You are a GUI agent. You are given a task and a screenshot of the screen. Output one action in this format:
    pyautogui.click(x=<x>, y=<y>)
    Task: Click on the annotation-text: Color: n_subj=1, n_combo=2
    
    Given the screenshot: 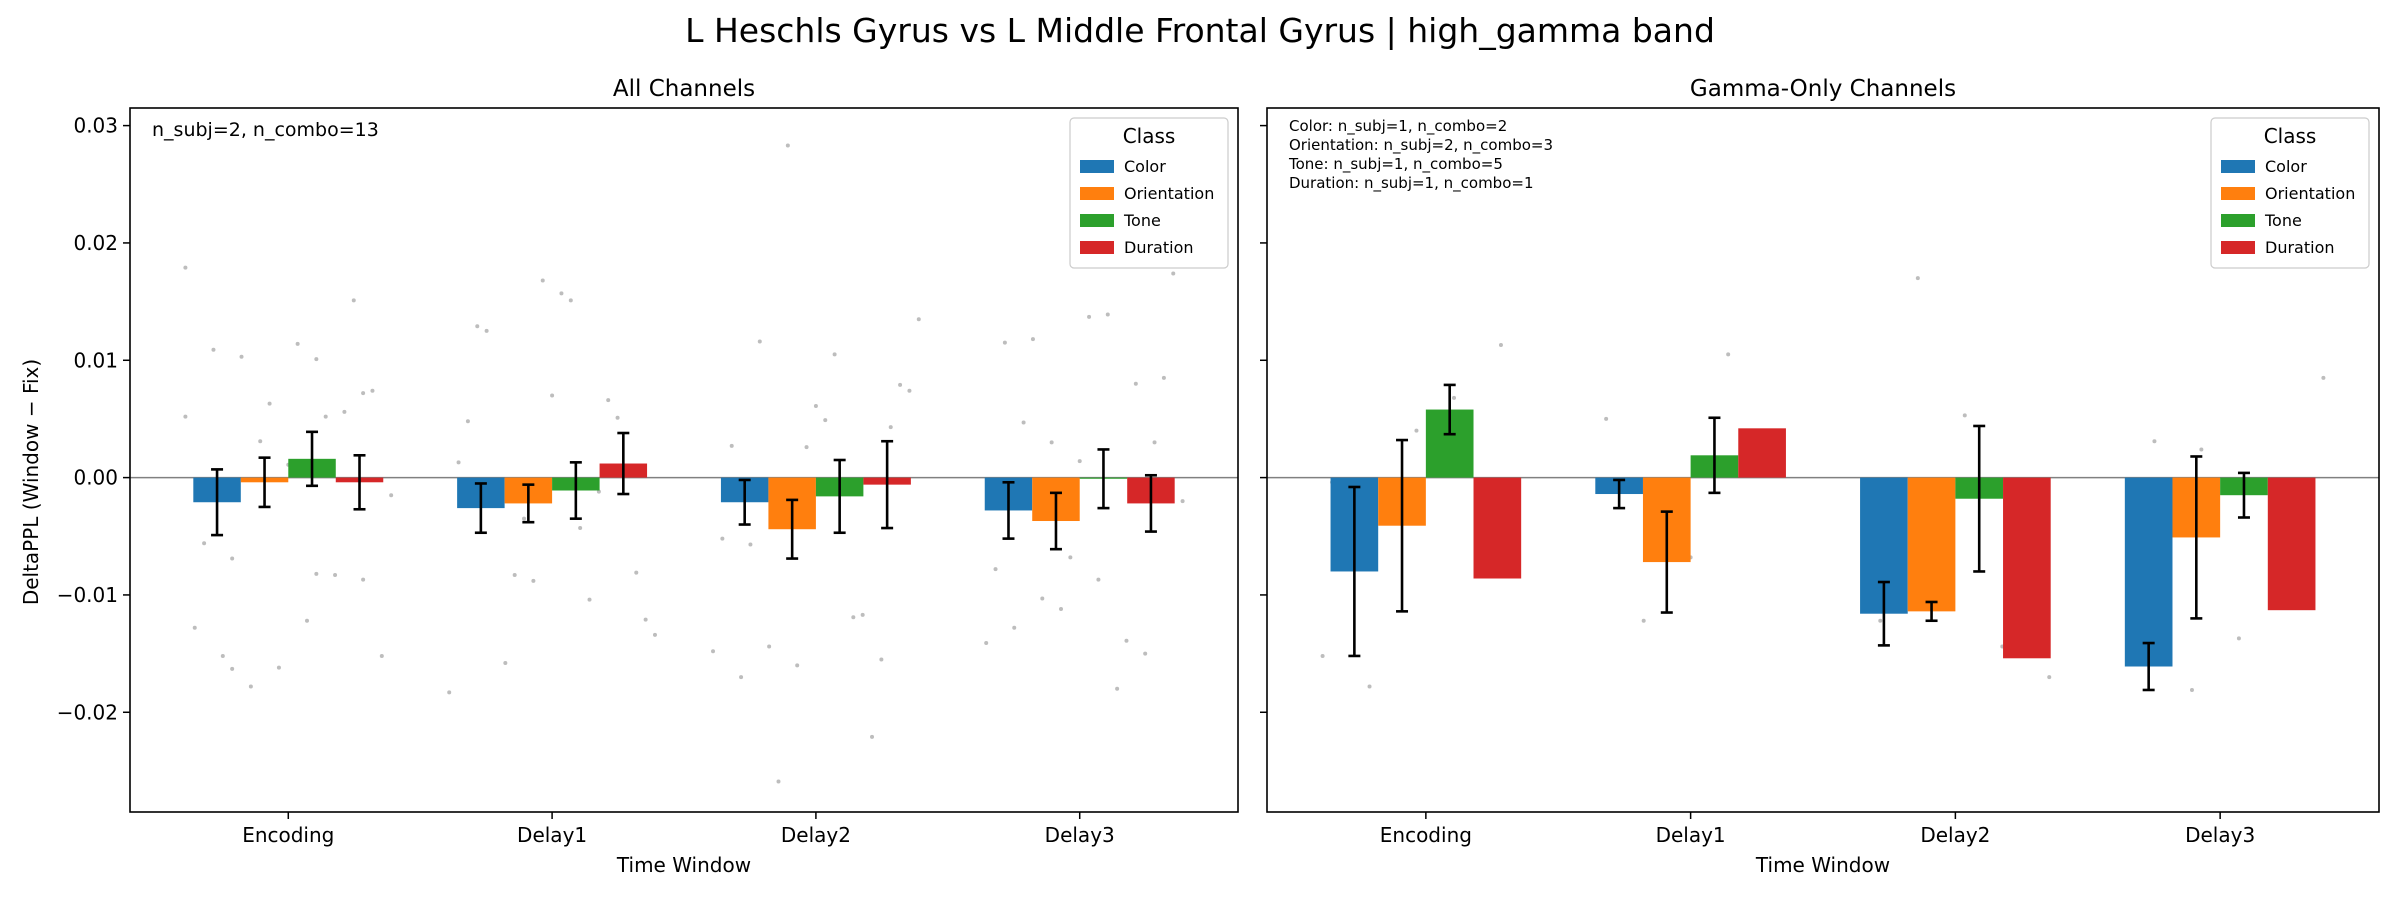 What is the action you would take?
    pyautogui.click(x=1398, y=126)
    